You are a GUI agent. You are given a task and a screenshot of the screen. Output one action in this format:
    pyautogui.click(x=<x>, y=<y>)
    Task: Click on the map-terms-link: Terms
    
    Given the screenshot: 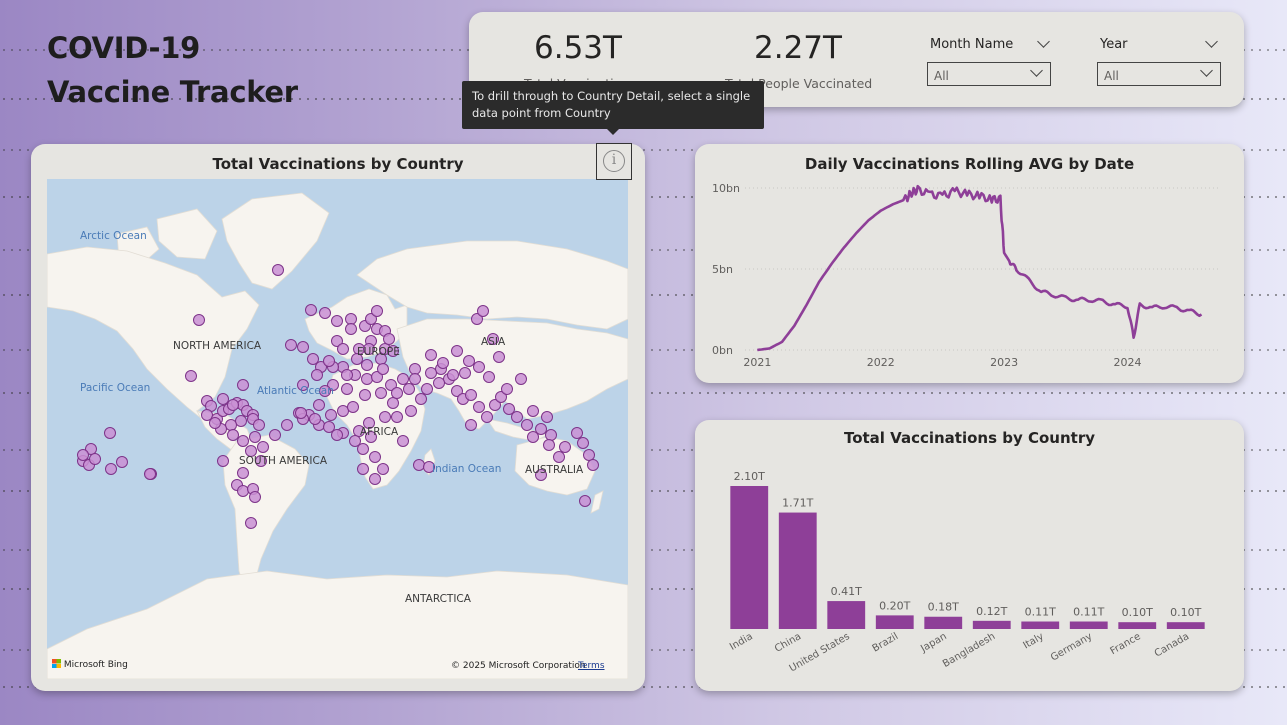 What is the action you would take?
    pyautogui.click(x=591, y=666)
    